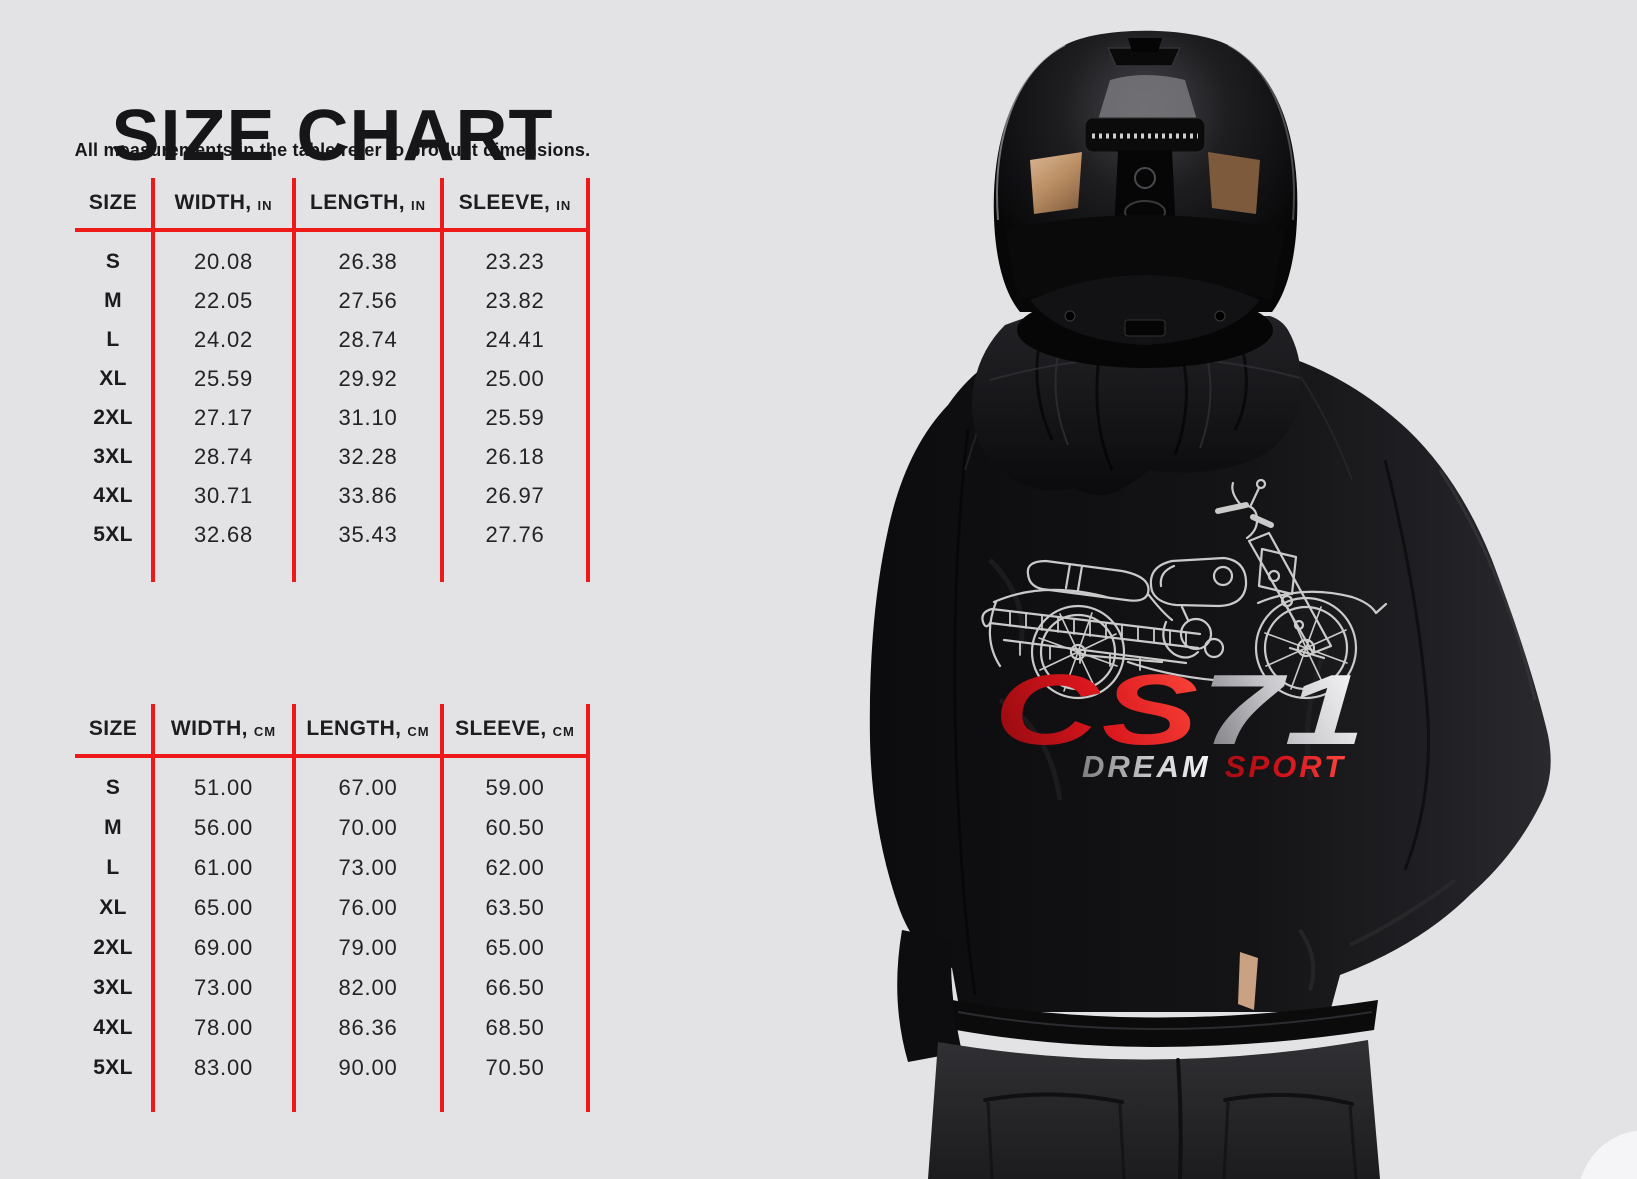  Describe the element at coordinates (1154, 1109) in the screenshot. I see `jeans` at that location.